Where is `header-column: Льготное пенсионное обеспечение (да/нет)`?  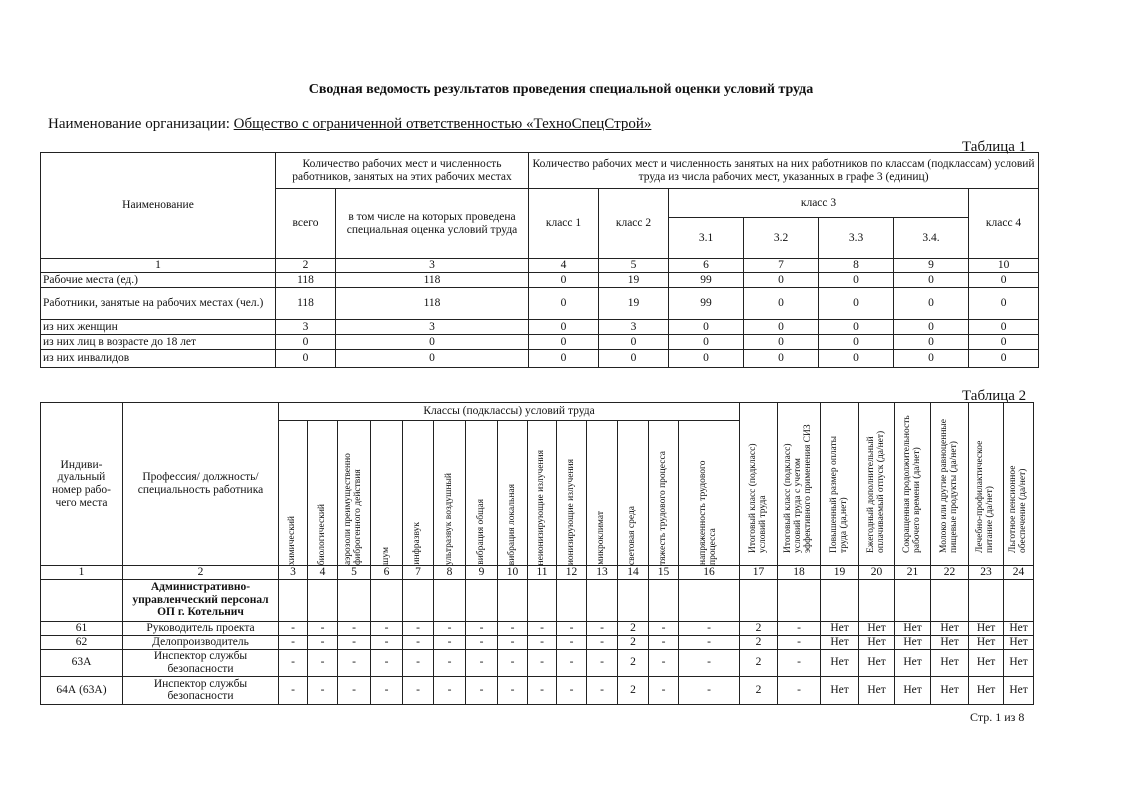 header-column: Льготное пенсионное обеспечение (да/нет) is located at coordinates (1019, 484).